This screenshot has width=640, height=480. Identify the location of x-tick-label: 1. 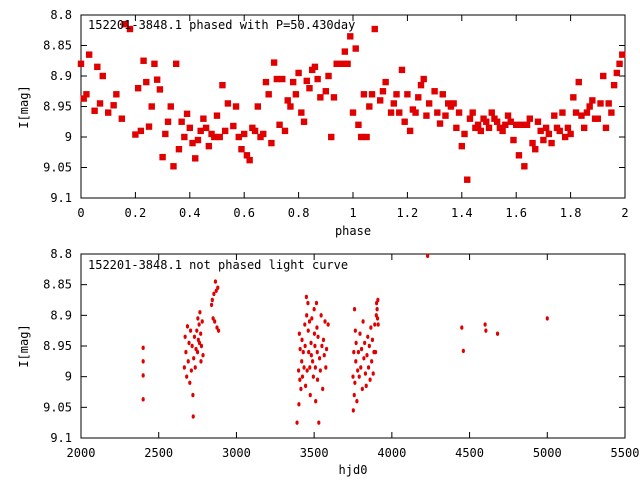
(352, 213).